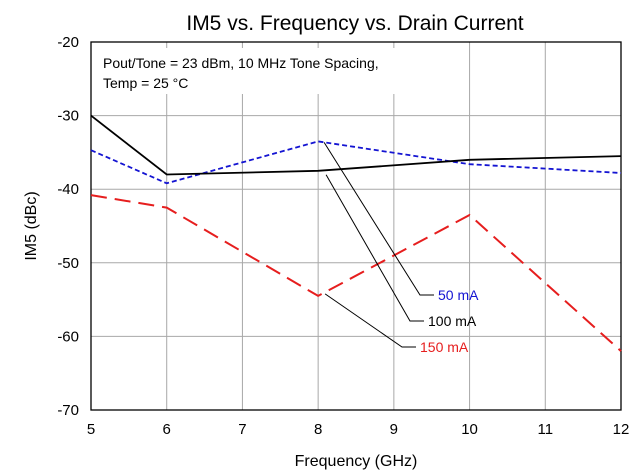 The height and width of the screenshot is (472, 642). What do you see at coordinates (145, 83) in the screenshot?
I see `annotation-line-2: Temp = 25 °C` at bounding box center [145, 83].